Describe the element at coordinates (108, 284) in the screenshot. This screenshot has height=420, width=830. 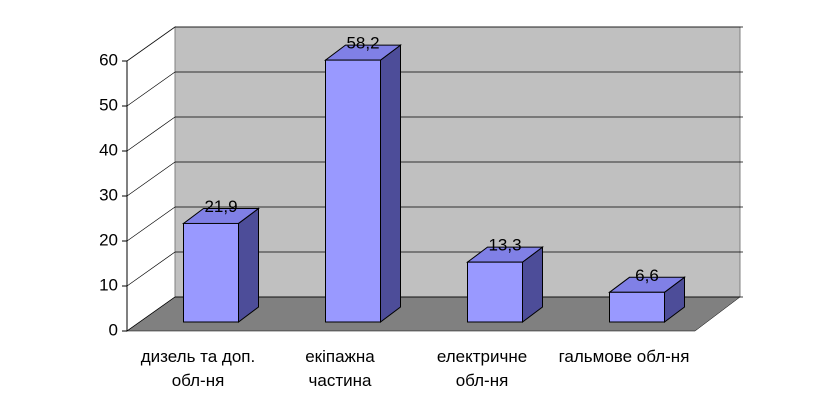
I see `y-tick-label: 10` at that location.